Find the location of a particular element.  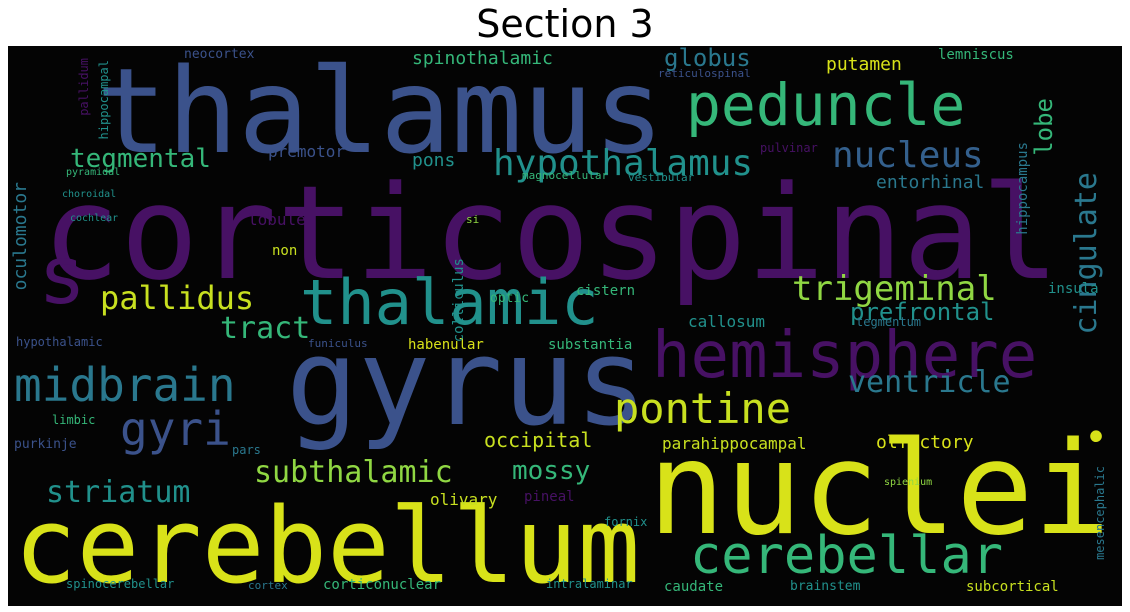

word-pontine: pontine is located at coordinates (703, 408).